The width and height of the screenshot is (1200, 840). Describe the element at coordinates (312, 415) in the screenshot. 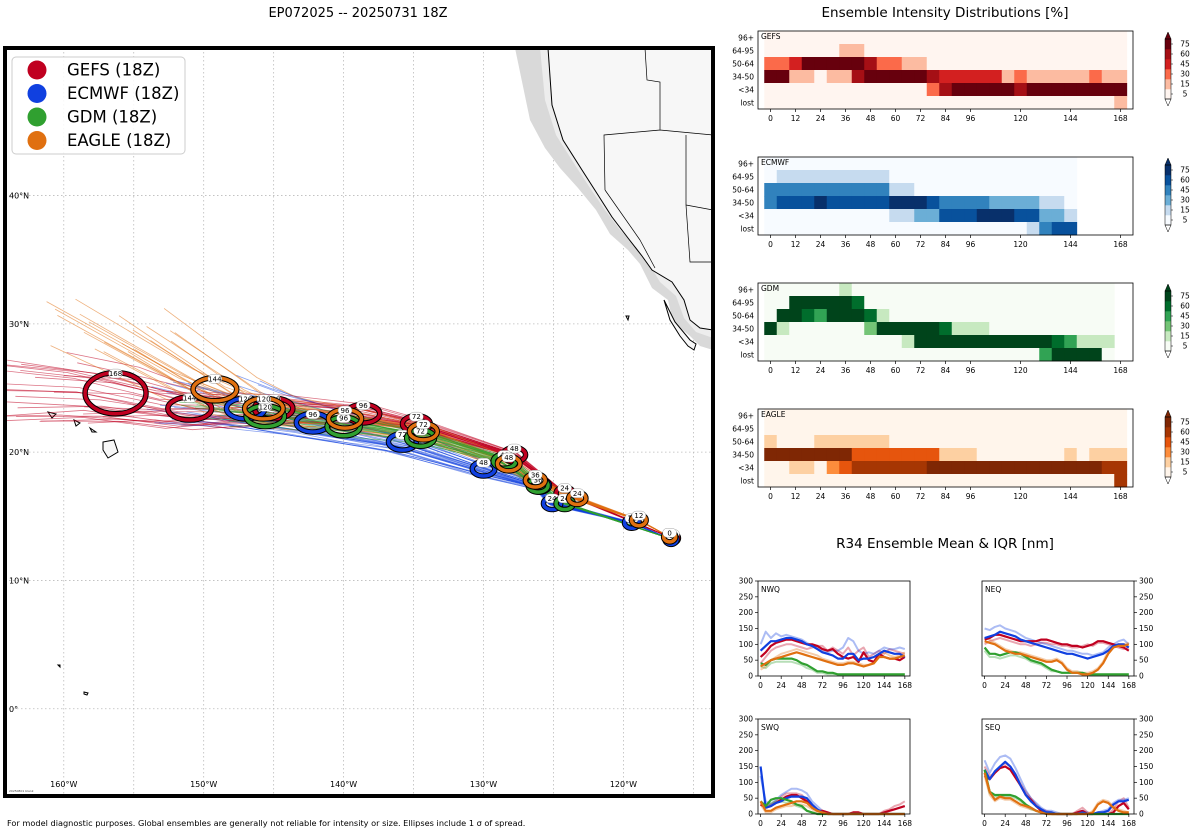

I see `forecast-hour-label: 96` at that location.